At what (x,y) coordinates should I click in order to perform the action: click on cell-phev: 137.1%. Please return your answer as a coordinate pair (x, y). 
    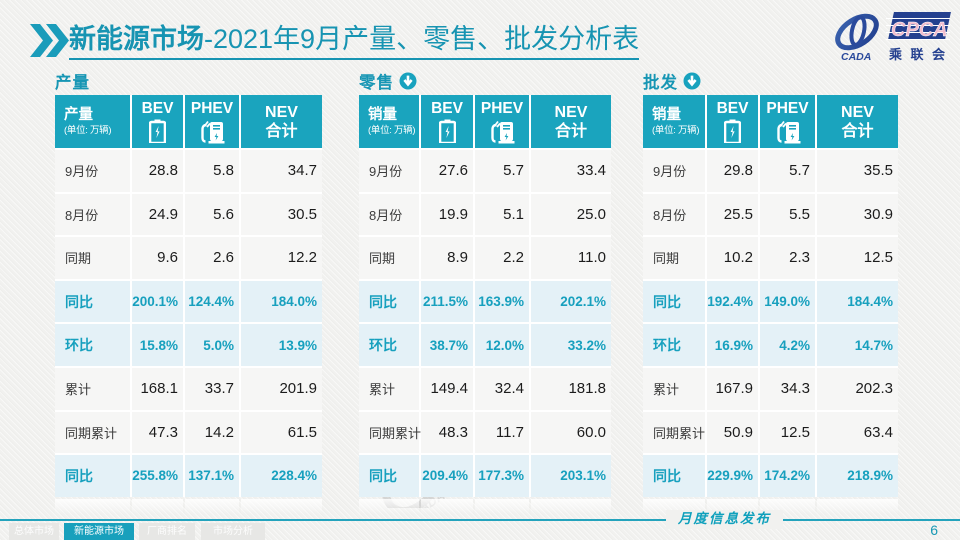
    Looking at the image, I should click on (212, 476).